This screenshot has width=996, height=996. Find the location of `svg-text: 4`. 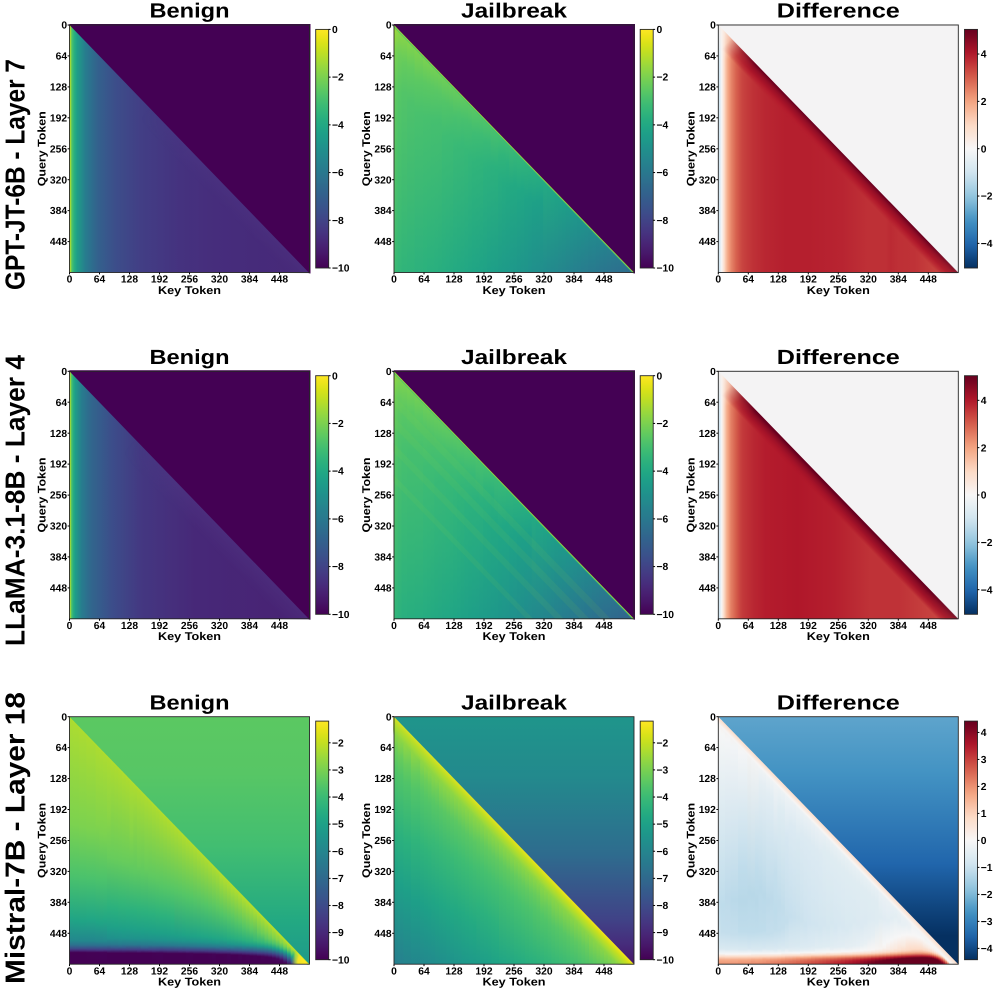

svg-text: 4 is located at coordinates (984, 401).